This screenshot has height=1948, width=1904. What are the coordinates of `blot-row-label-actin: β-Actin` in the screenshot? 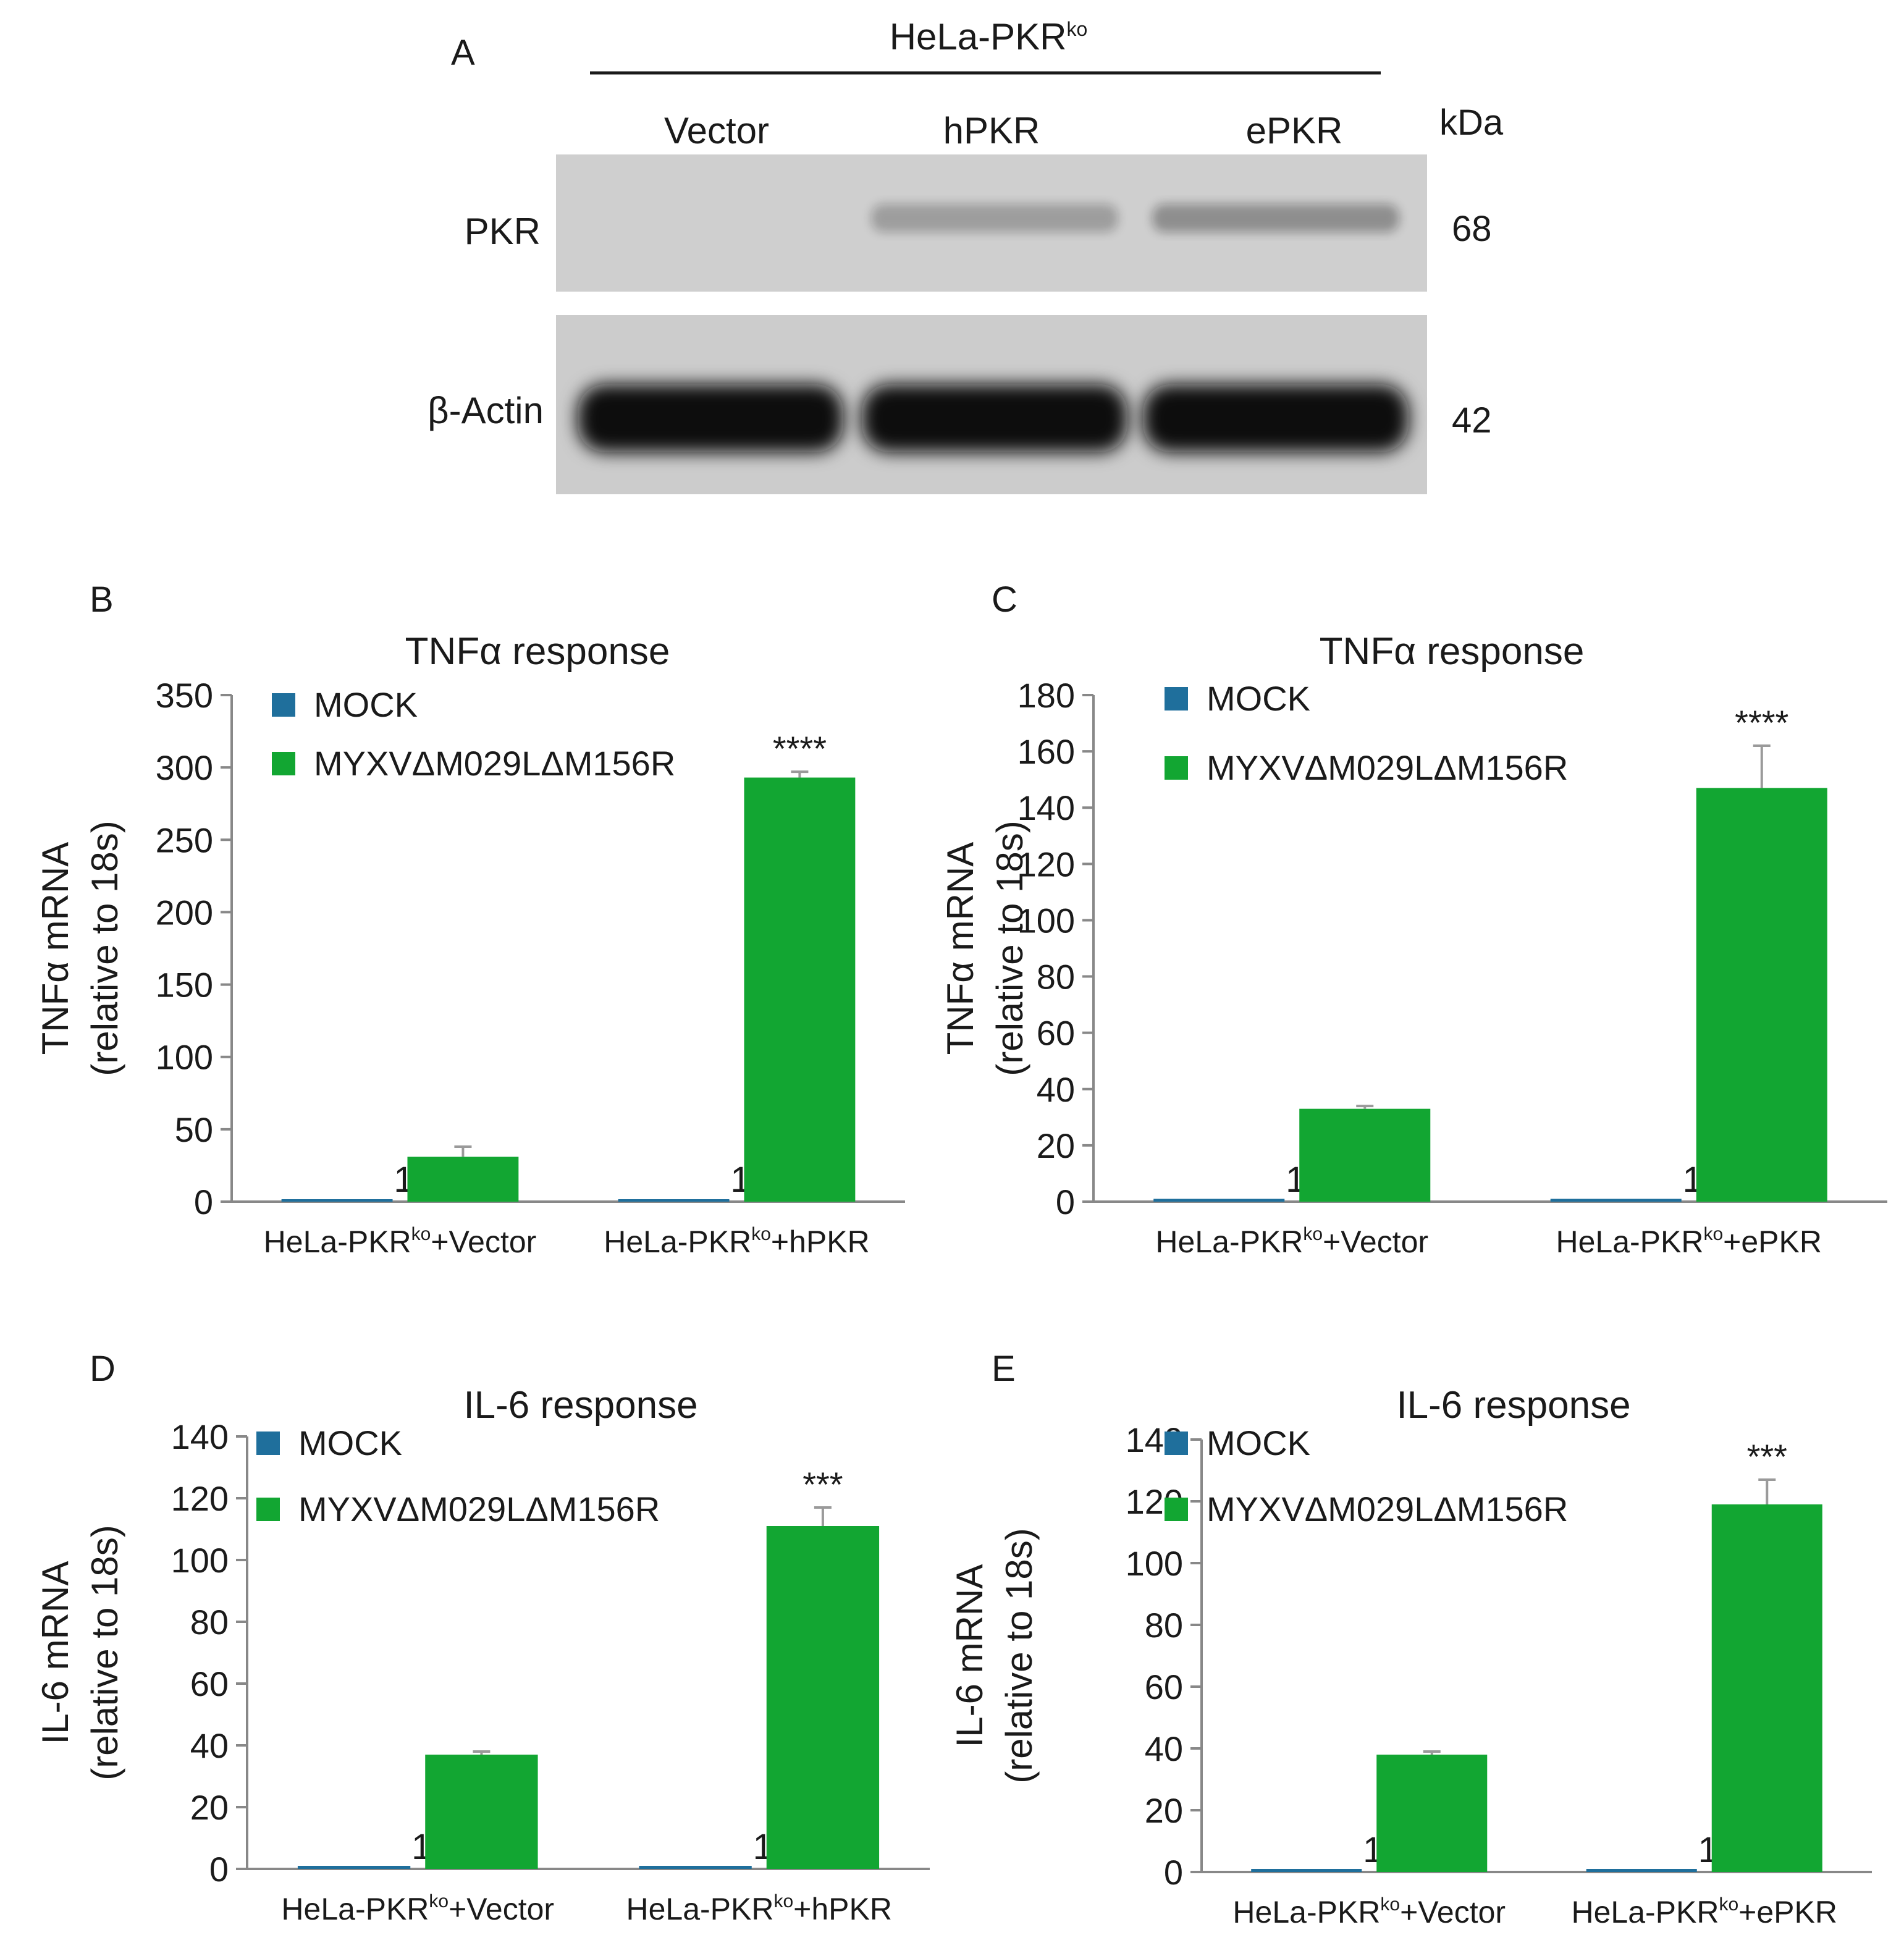 It's located at (486, 411).